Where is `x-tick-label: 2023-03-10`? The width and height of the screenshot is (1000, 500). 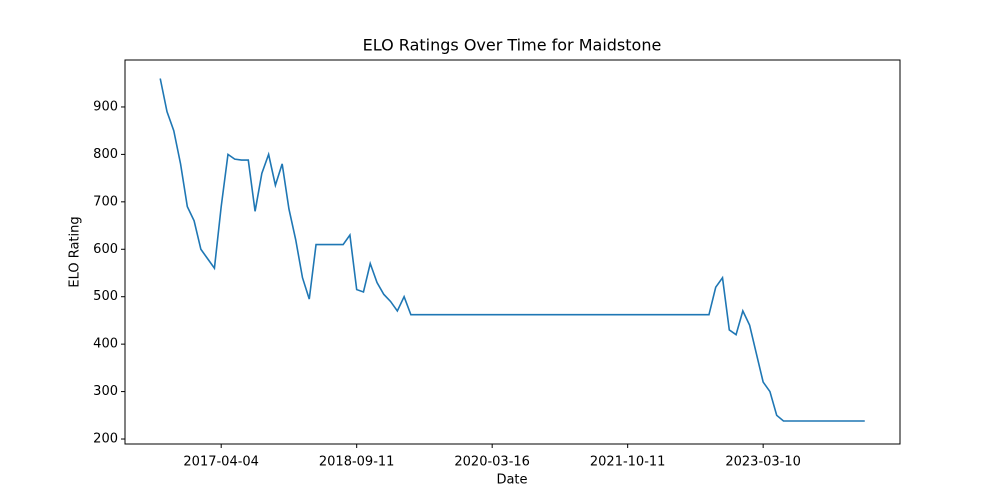
x-tick-label: 2023-03-10 is located at coordinates (763, 462).